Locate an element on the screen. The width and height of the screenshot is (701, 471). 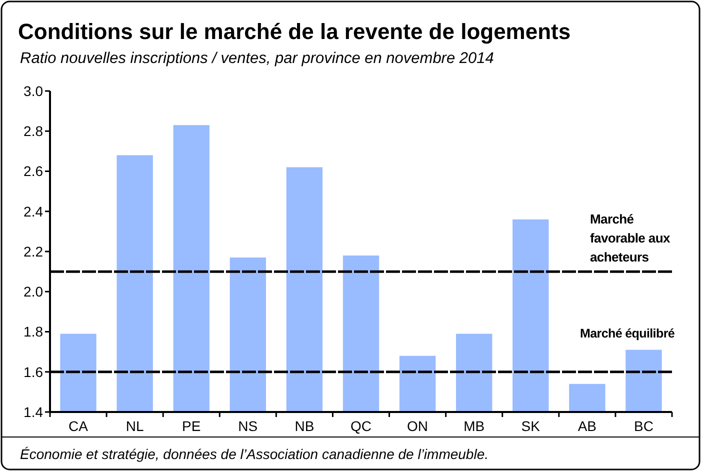
ref-line-label: Marché équilibré is located at coordinates (627, 333).